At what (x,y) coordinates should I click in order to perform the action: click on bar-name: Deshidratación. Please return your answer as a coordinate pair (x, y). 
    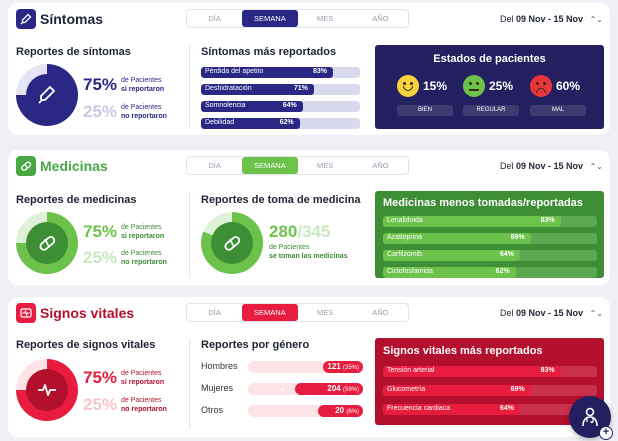
    Looking at the image, I should click on (228, 88).